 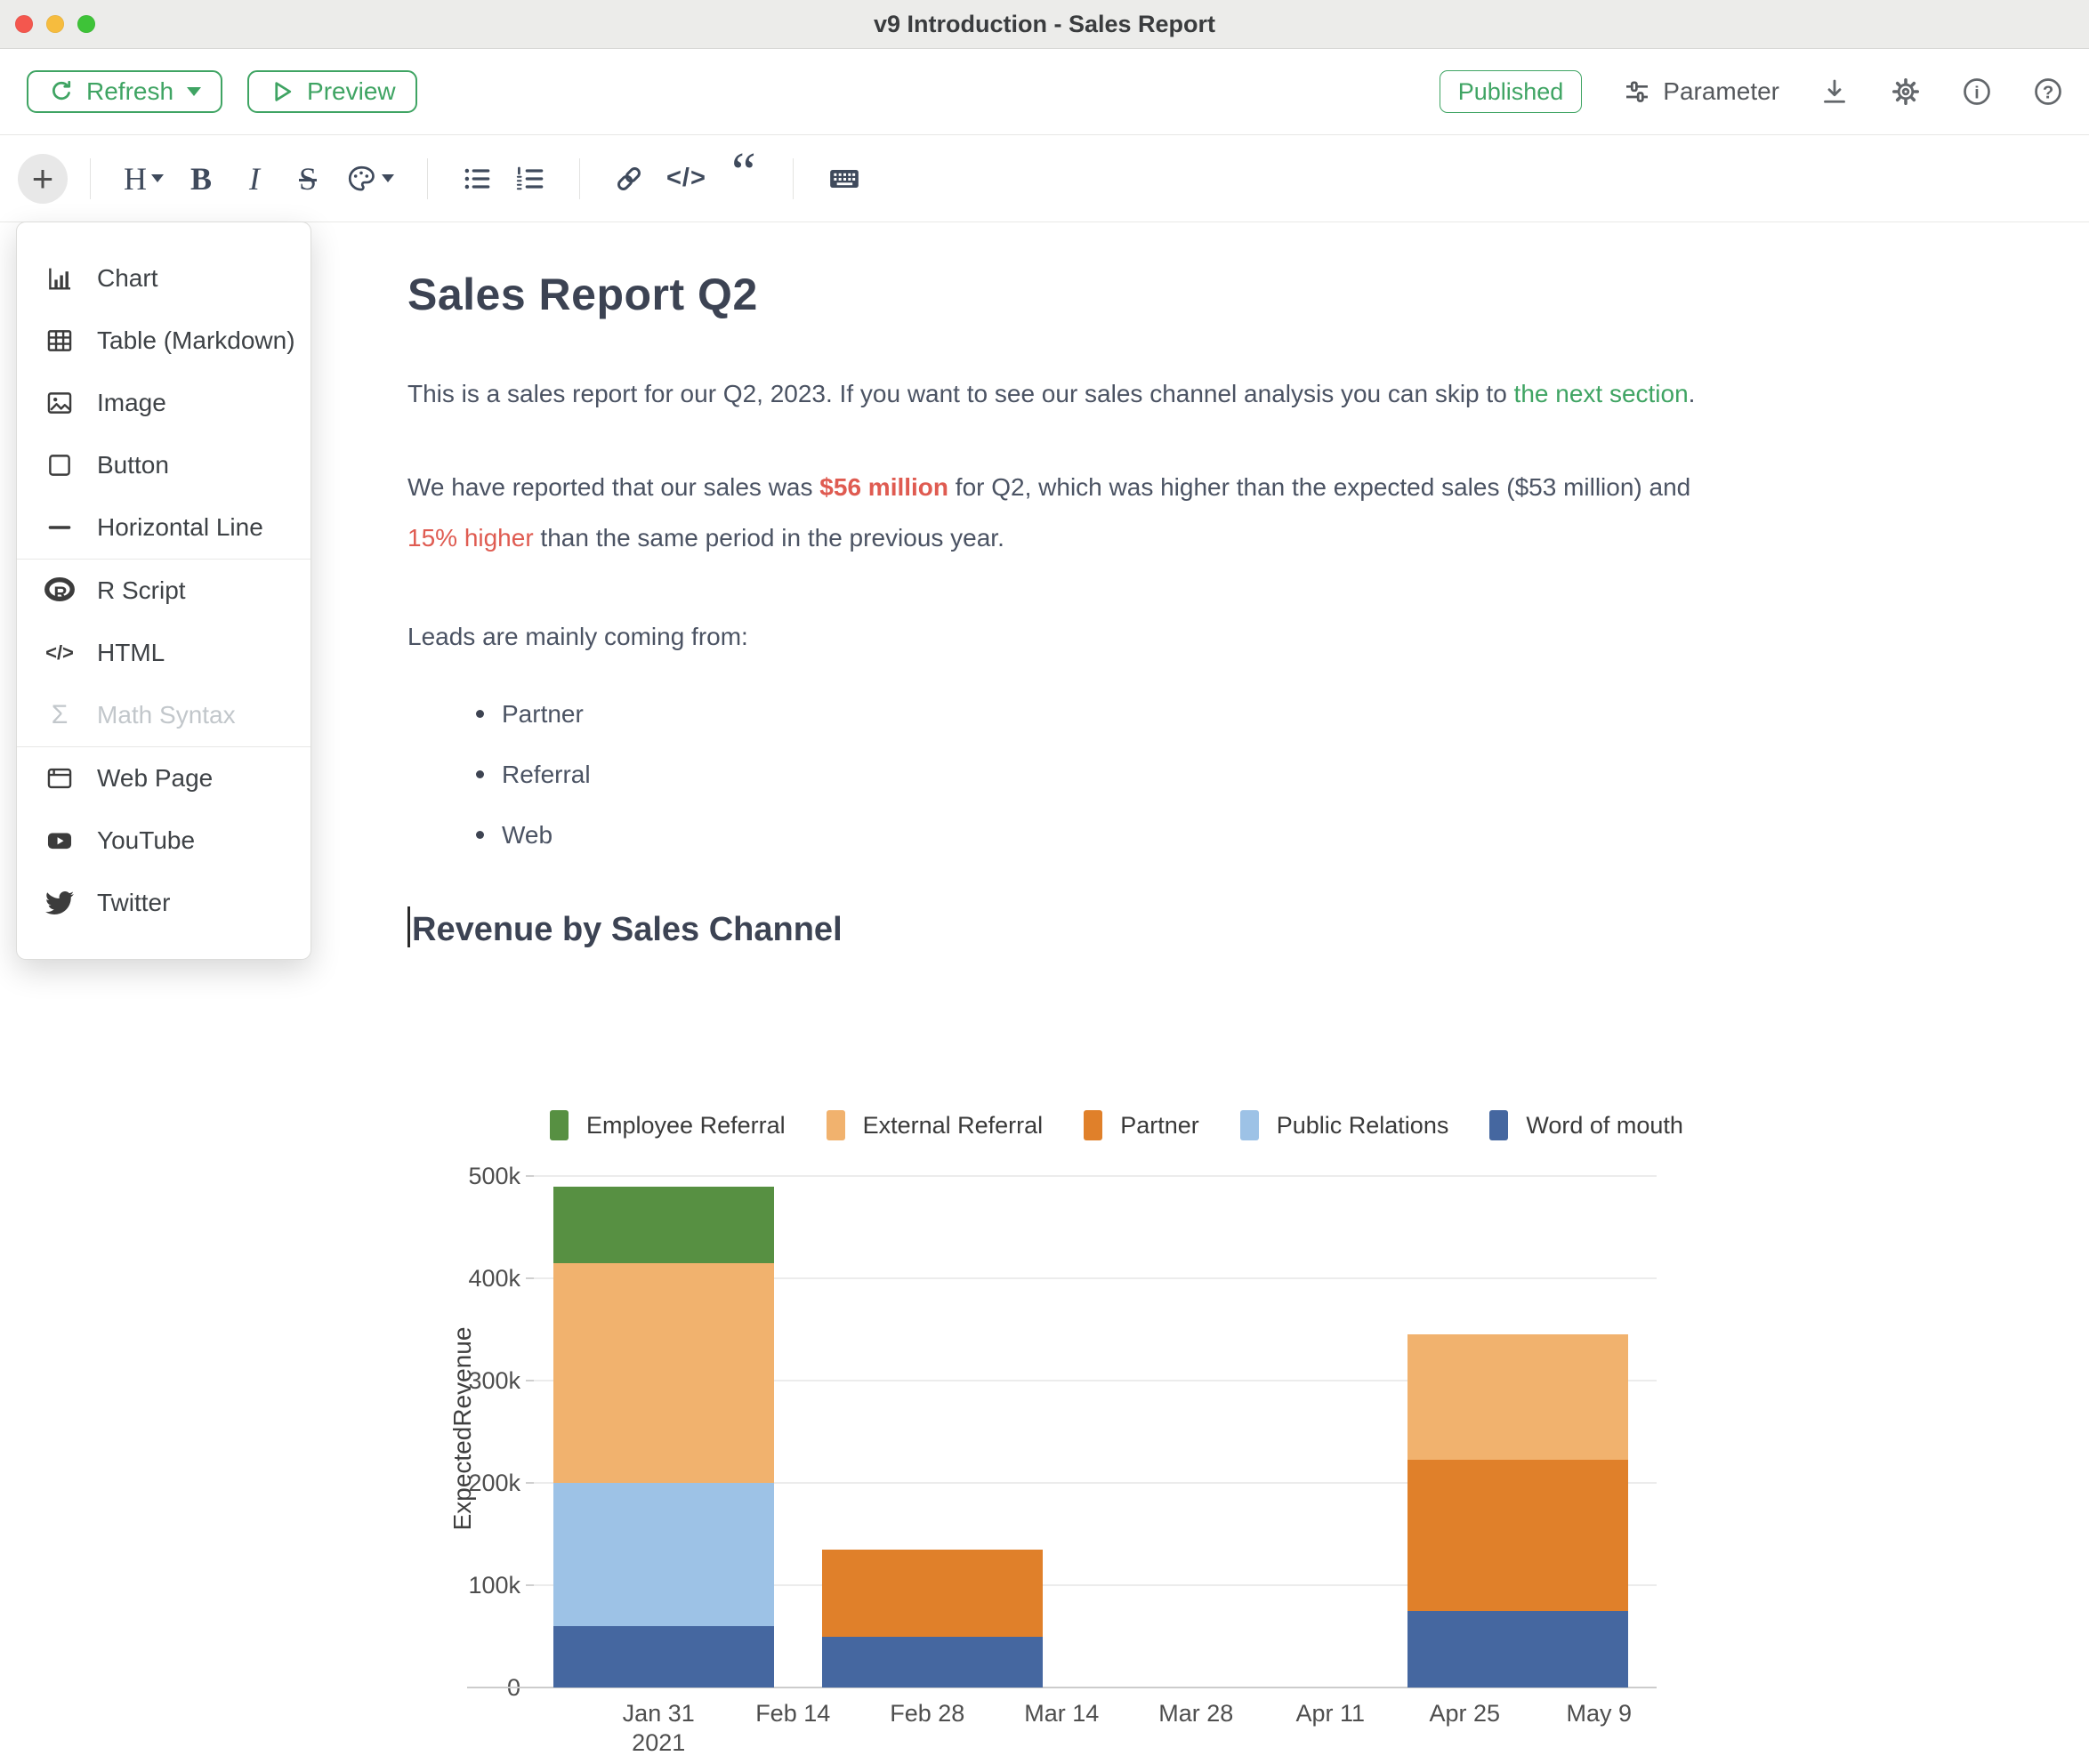 I want to click on text-color-button, so click(x=369, y=179).